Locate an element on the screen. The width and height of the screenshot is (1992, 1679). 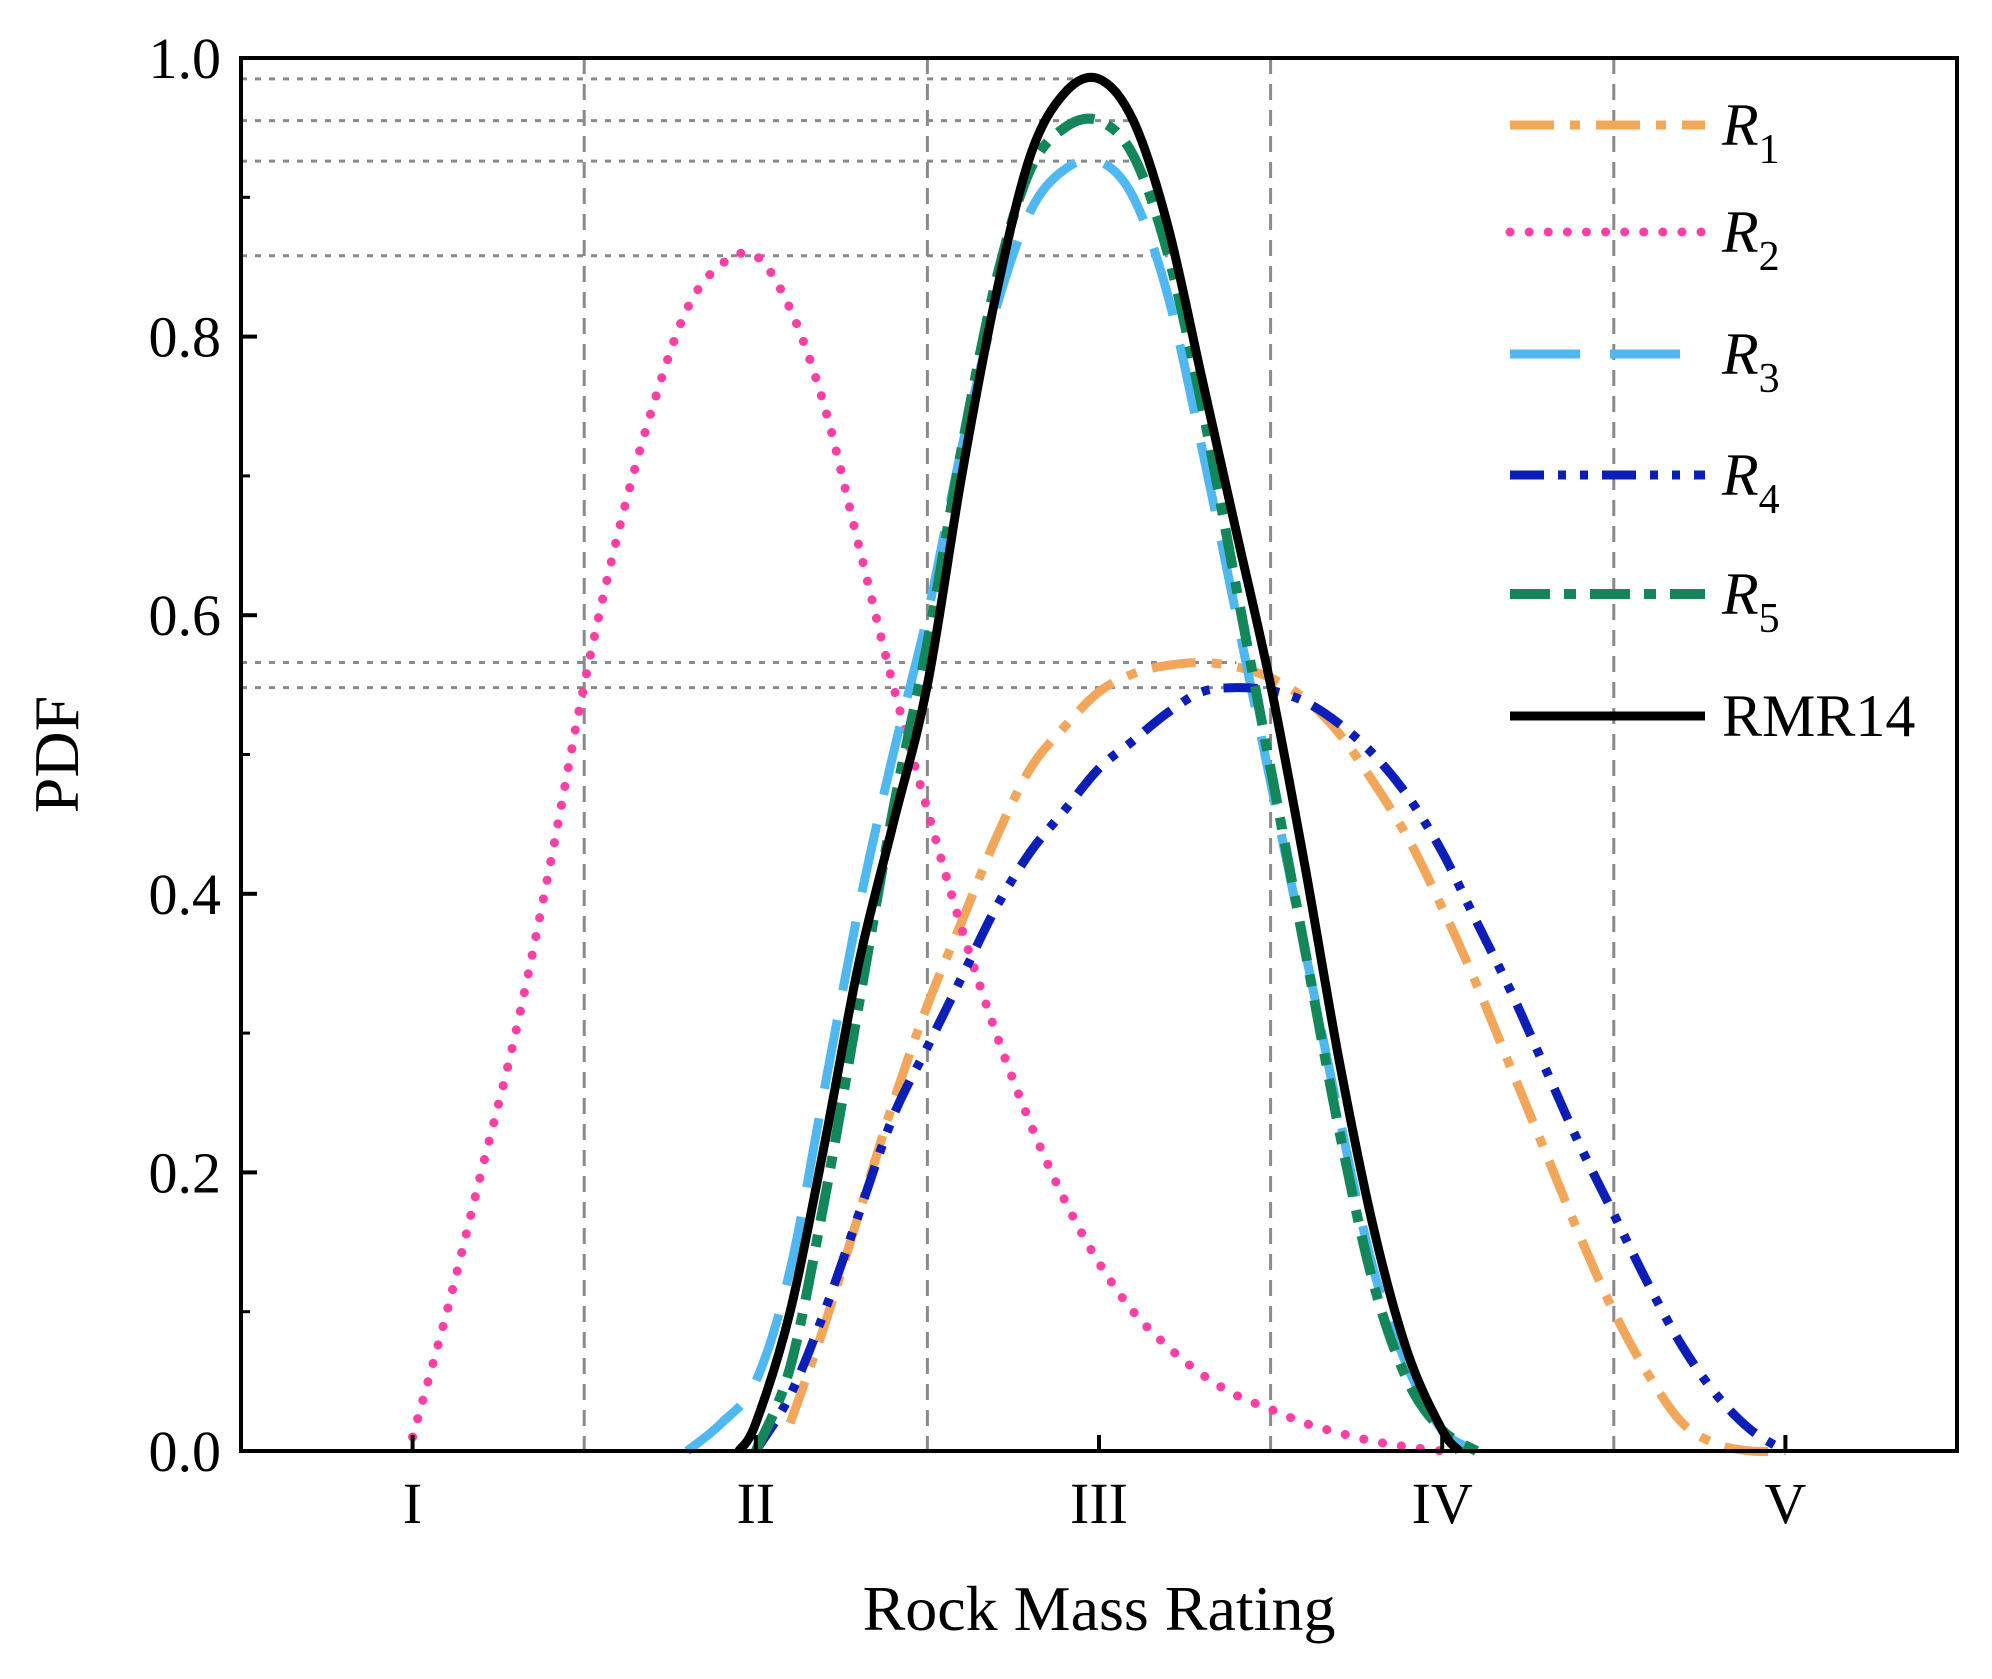
legend: R1 R2 R3 R4 R5 RMR14 is located at coordinates (1710, 420).